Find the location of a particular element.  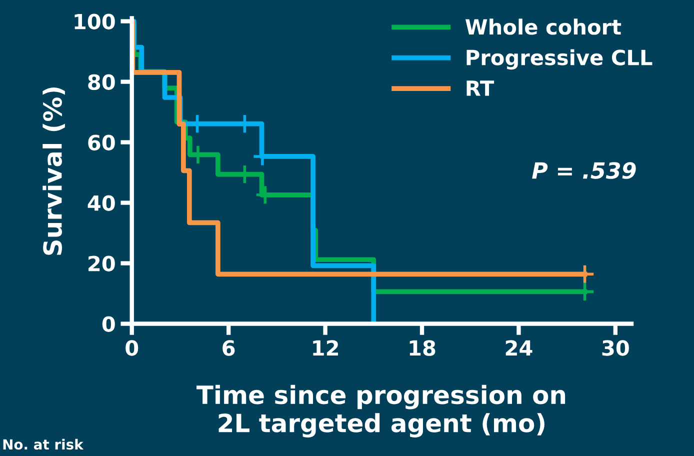

y-tick-label: 80 is located at coordinates (101, 82).